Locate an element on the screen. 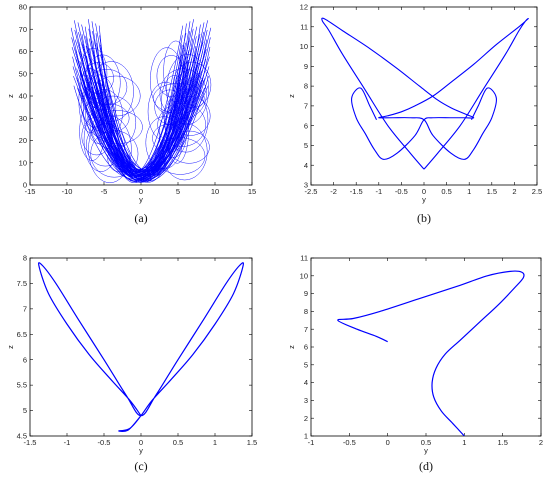 This screenshot has width=550, height=481. y-tick-label: 12 is located at coordinates (304, 7).